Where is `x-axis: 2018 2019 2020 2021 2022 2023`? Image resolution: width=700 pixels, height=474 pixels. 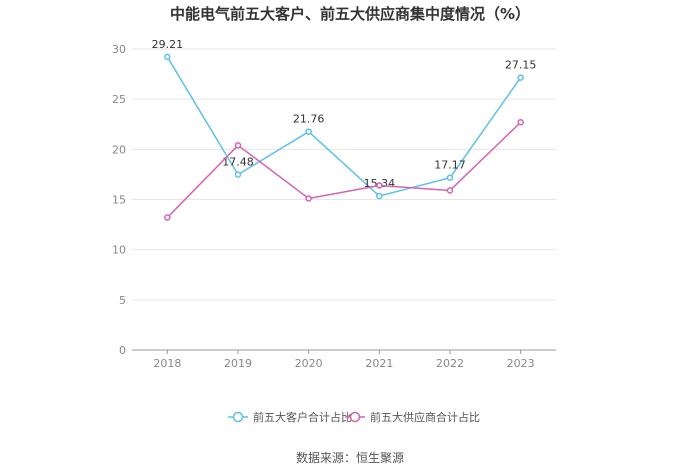
x-axis: 2018 2019 2020 2021 2022 2023 is located at coordinates (344, 359).